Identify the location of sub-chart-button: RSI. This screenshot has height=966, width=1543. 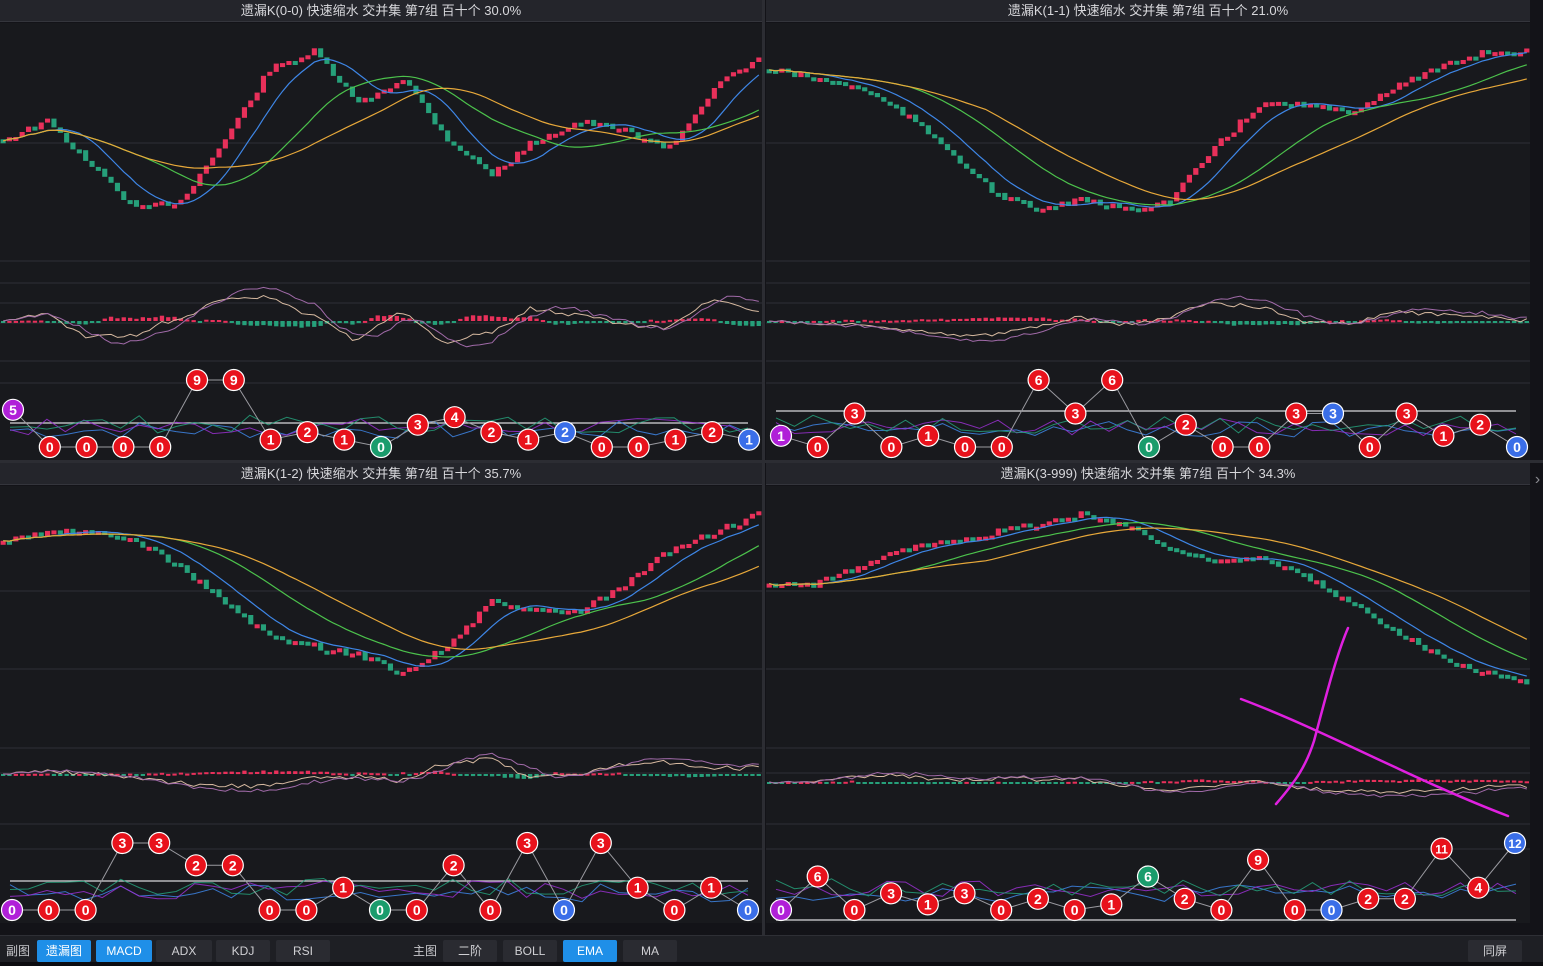
(303, 951).